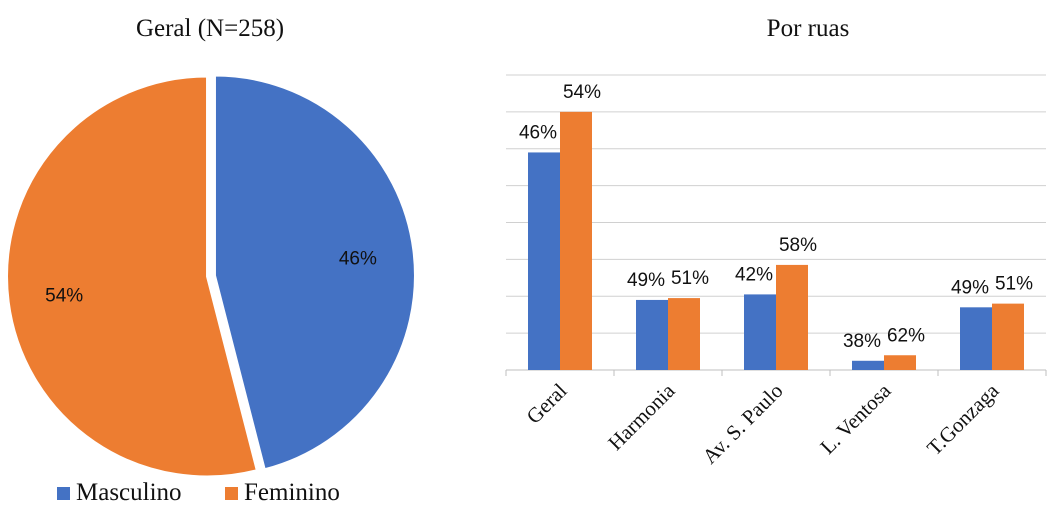 The width and height of the screenshot is (1047, 509). What do you see at coordinates (231, 493) in the screenshot?
I see `legend-swatch-feminino` at bounding box center [231, 493].